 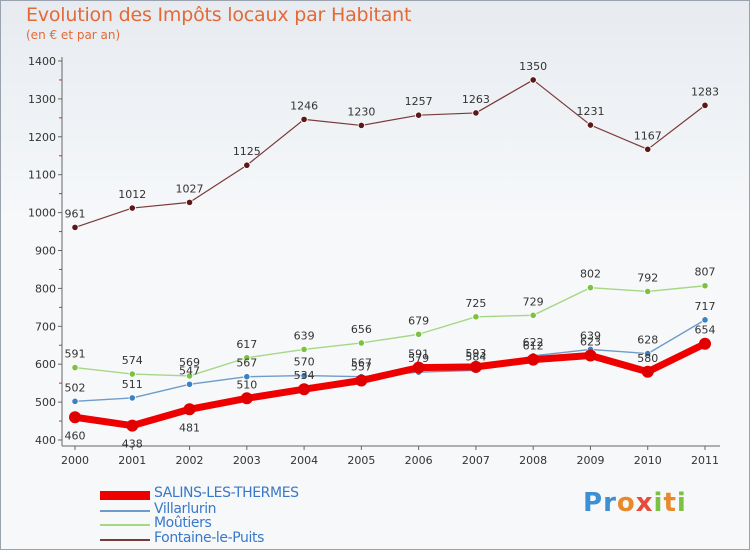 I want to click on data-label: 1350, so click(x=533, y=66).